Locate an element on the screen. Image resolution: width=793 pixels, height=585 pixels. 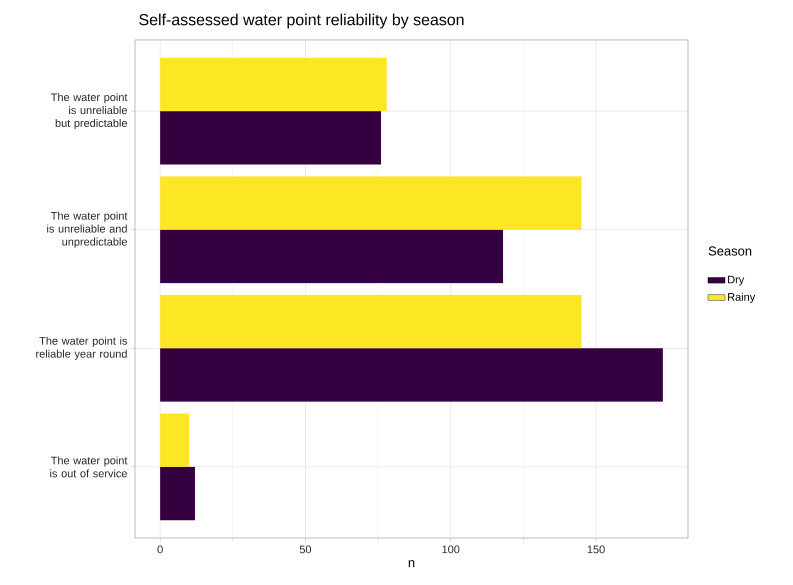
x-tick-label: 150 is located at coordinates (596, 550).